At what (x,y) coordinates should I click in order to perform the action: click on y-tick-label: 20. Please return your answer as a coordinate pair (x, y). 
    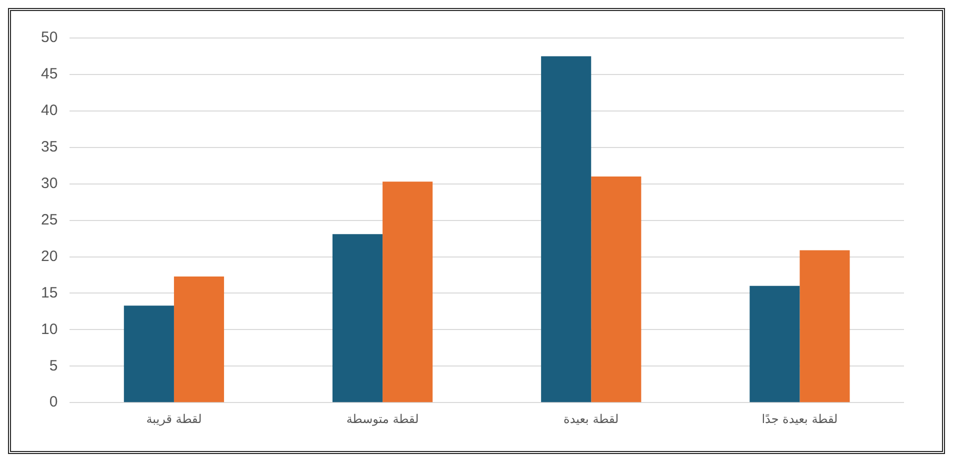
    Looking at the image, I should click on (49, 256).